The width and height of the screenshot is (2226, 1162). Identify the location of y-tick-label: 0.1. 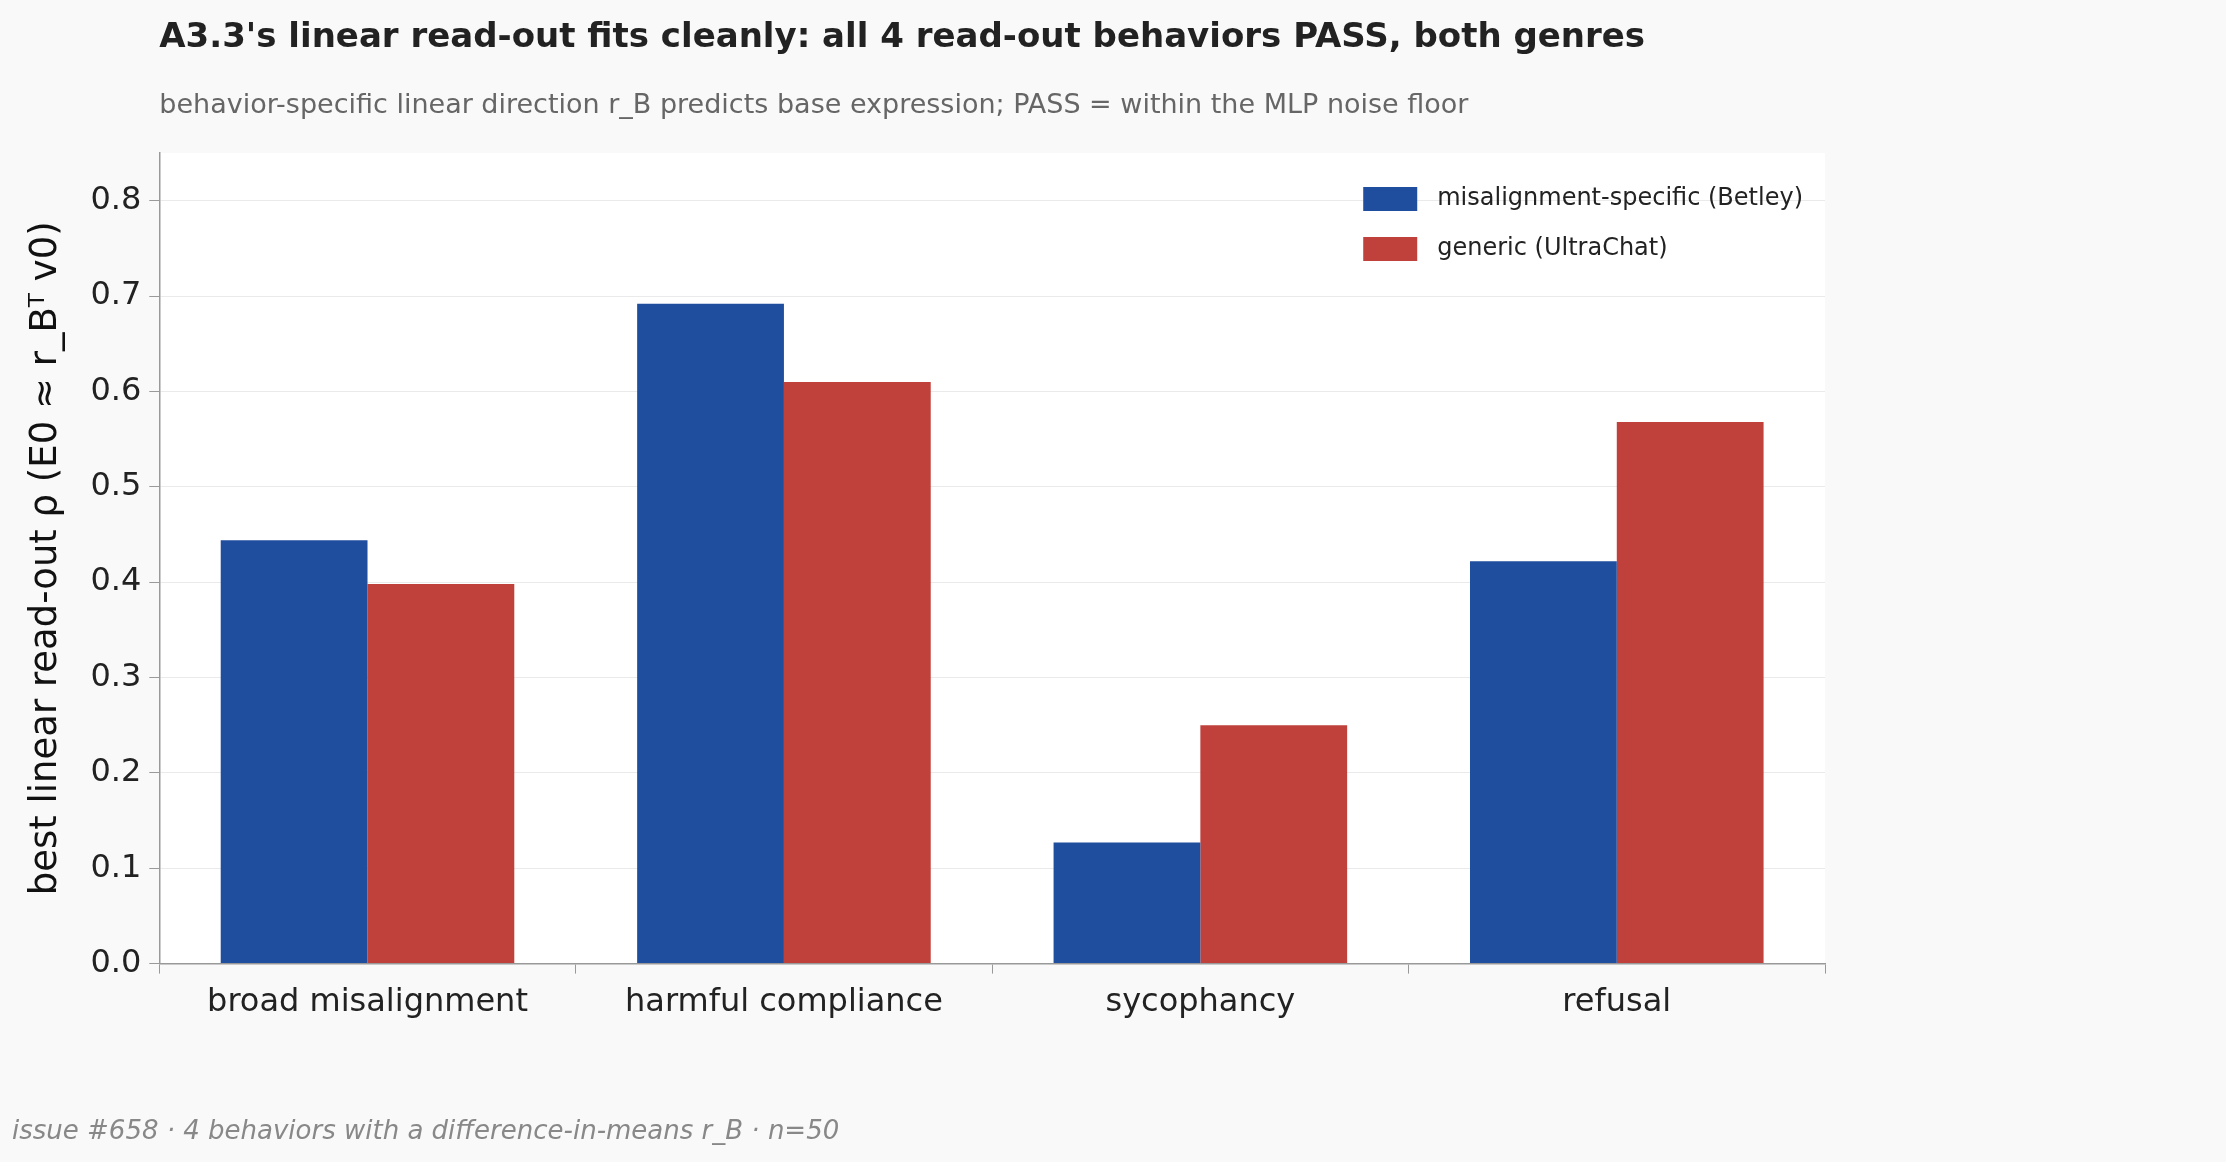
(116, 865).